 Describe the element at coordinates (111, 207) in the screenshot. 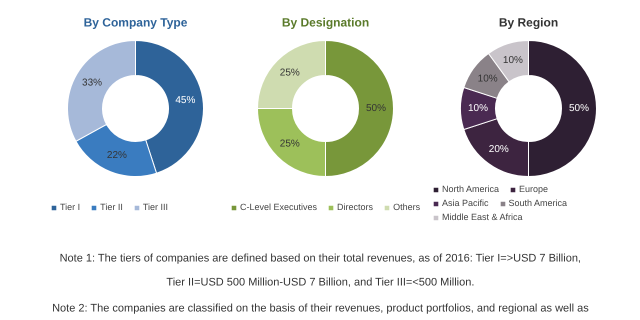

I see `legend-label: Tier II` at that location.